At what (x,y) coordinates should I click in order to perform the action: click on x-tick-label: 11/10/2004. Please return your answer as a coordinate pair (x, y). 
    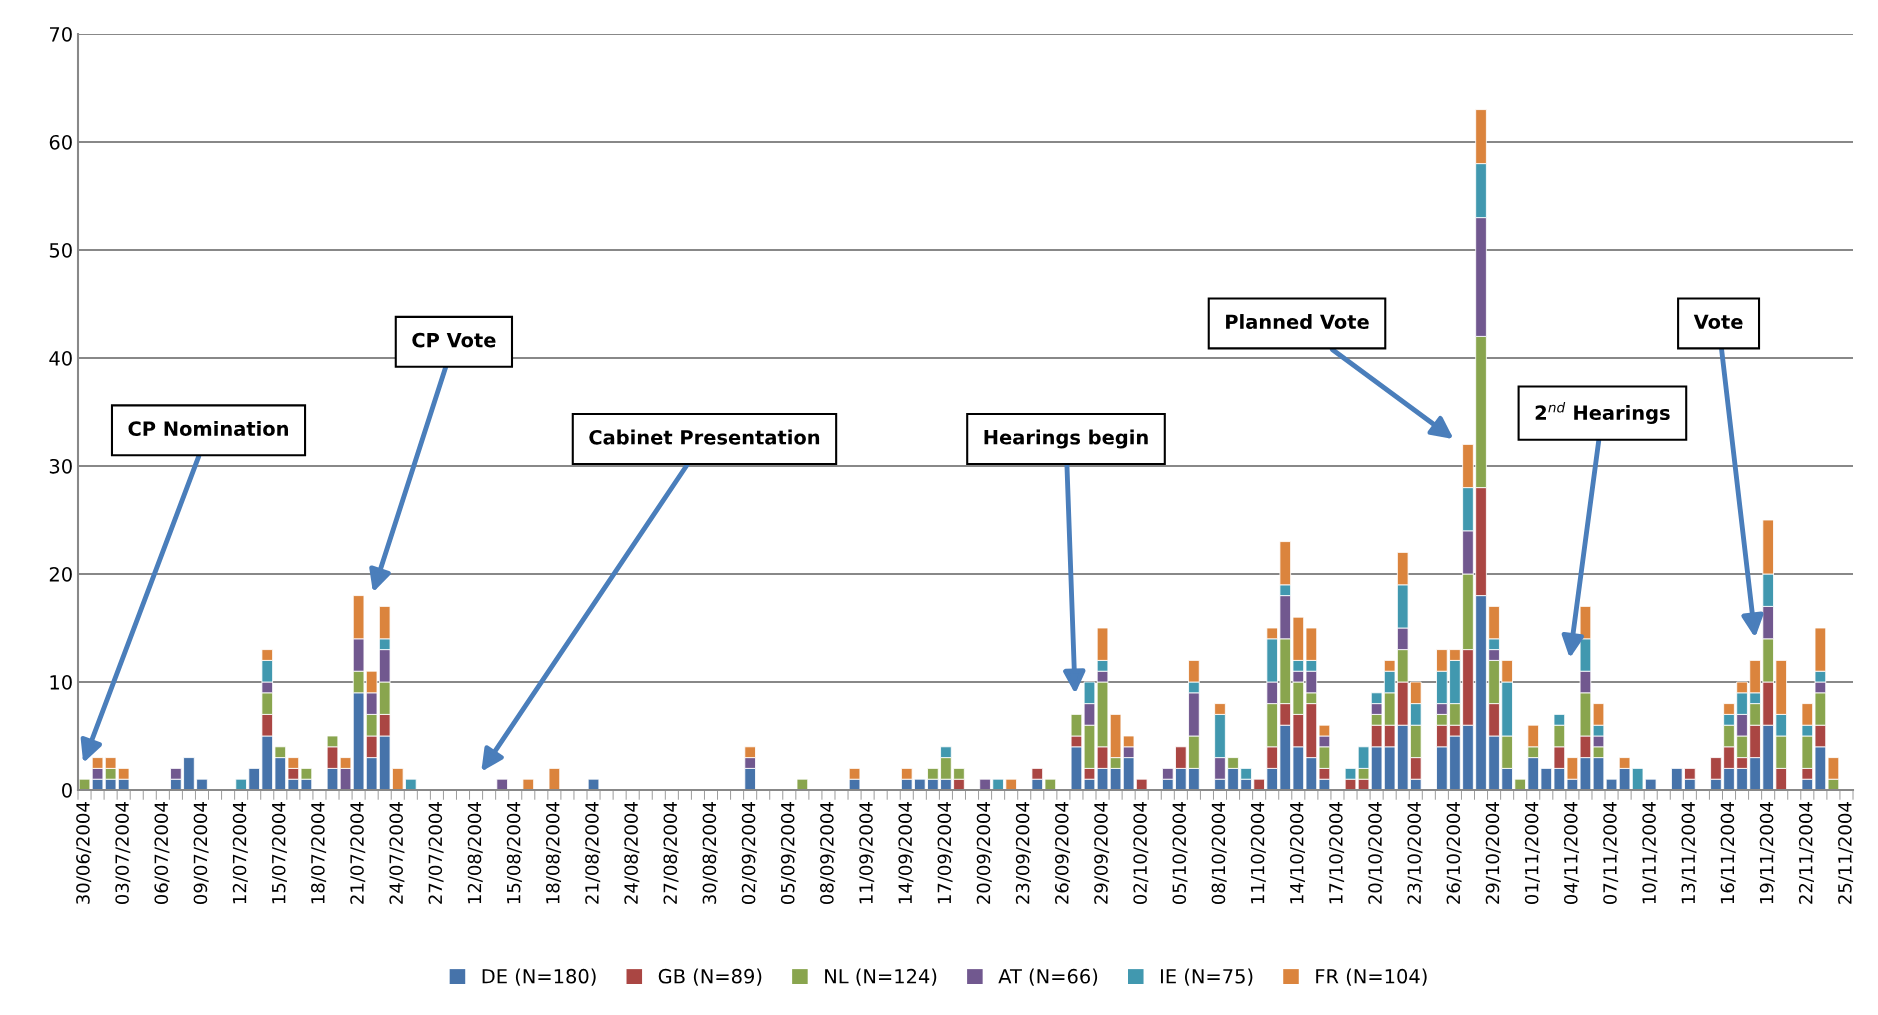
    Looking at the image, I should click on (1258, 853).